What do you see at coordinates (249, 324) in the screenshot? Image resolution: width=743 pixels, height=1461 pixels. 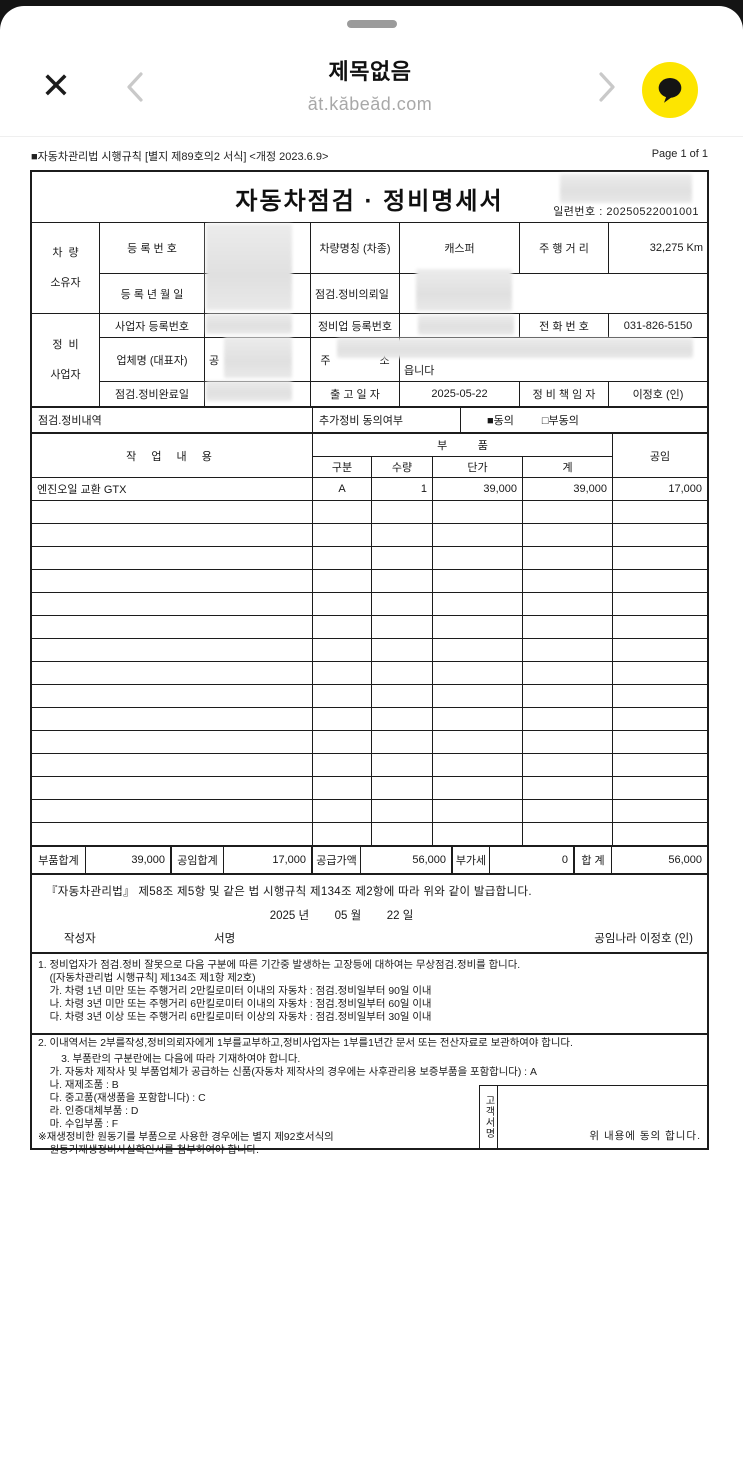 I see `redaction-biz-no` at bounding box center [249, 324].